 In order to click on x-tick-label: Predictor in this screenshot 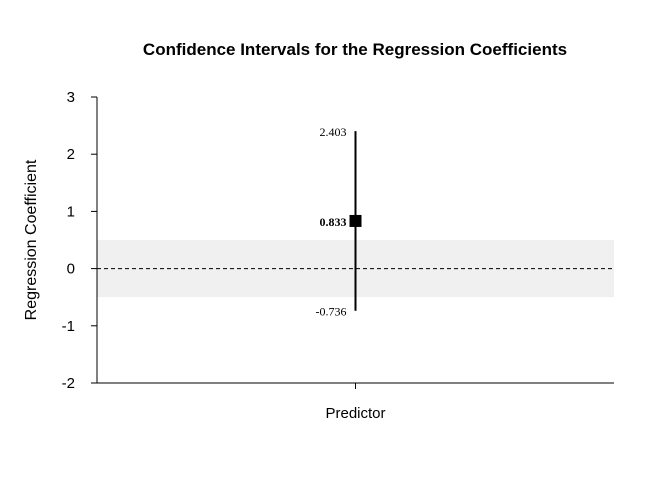, I will do `click(355, 413)`.